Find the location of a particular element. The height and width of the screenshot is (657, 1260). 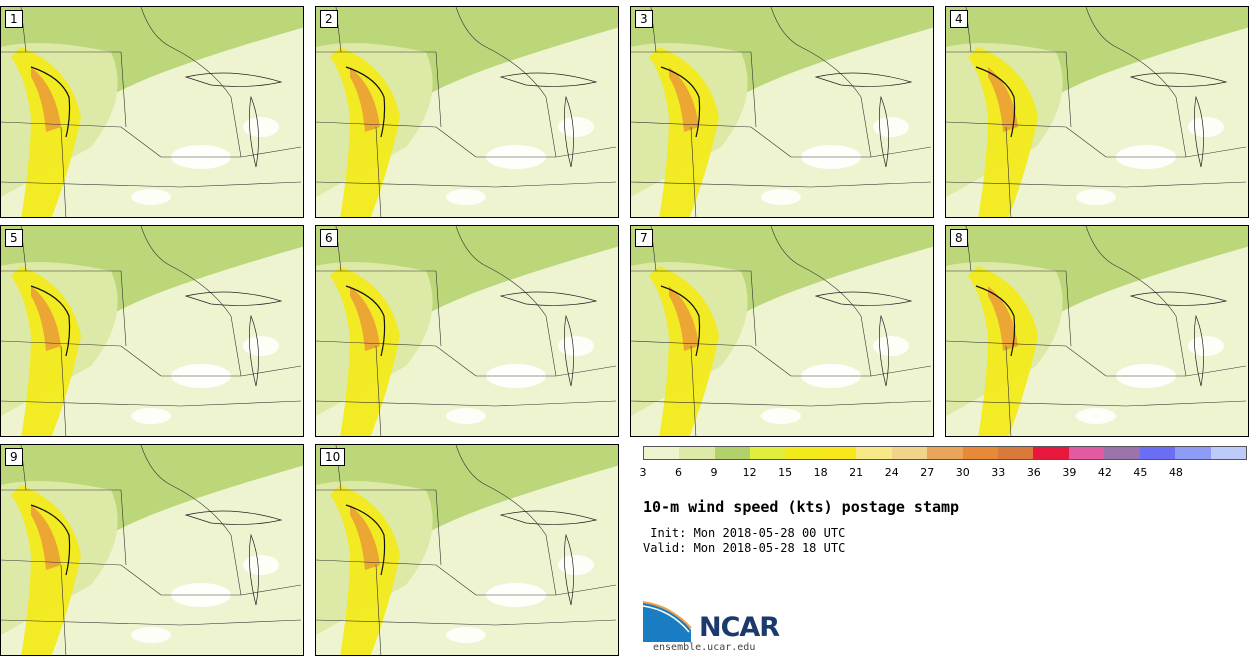

colorbar-tick-label: 18 is located at coordinates (820, 472).